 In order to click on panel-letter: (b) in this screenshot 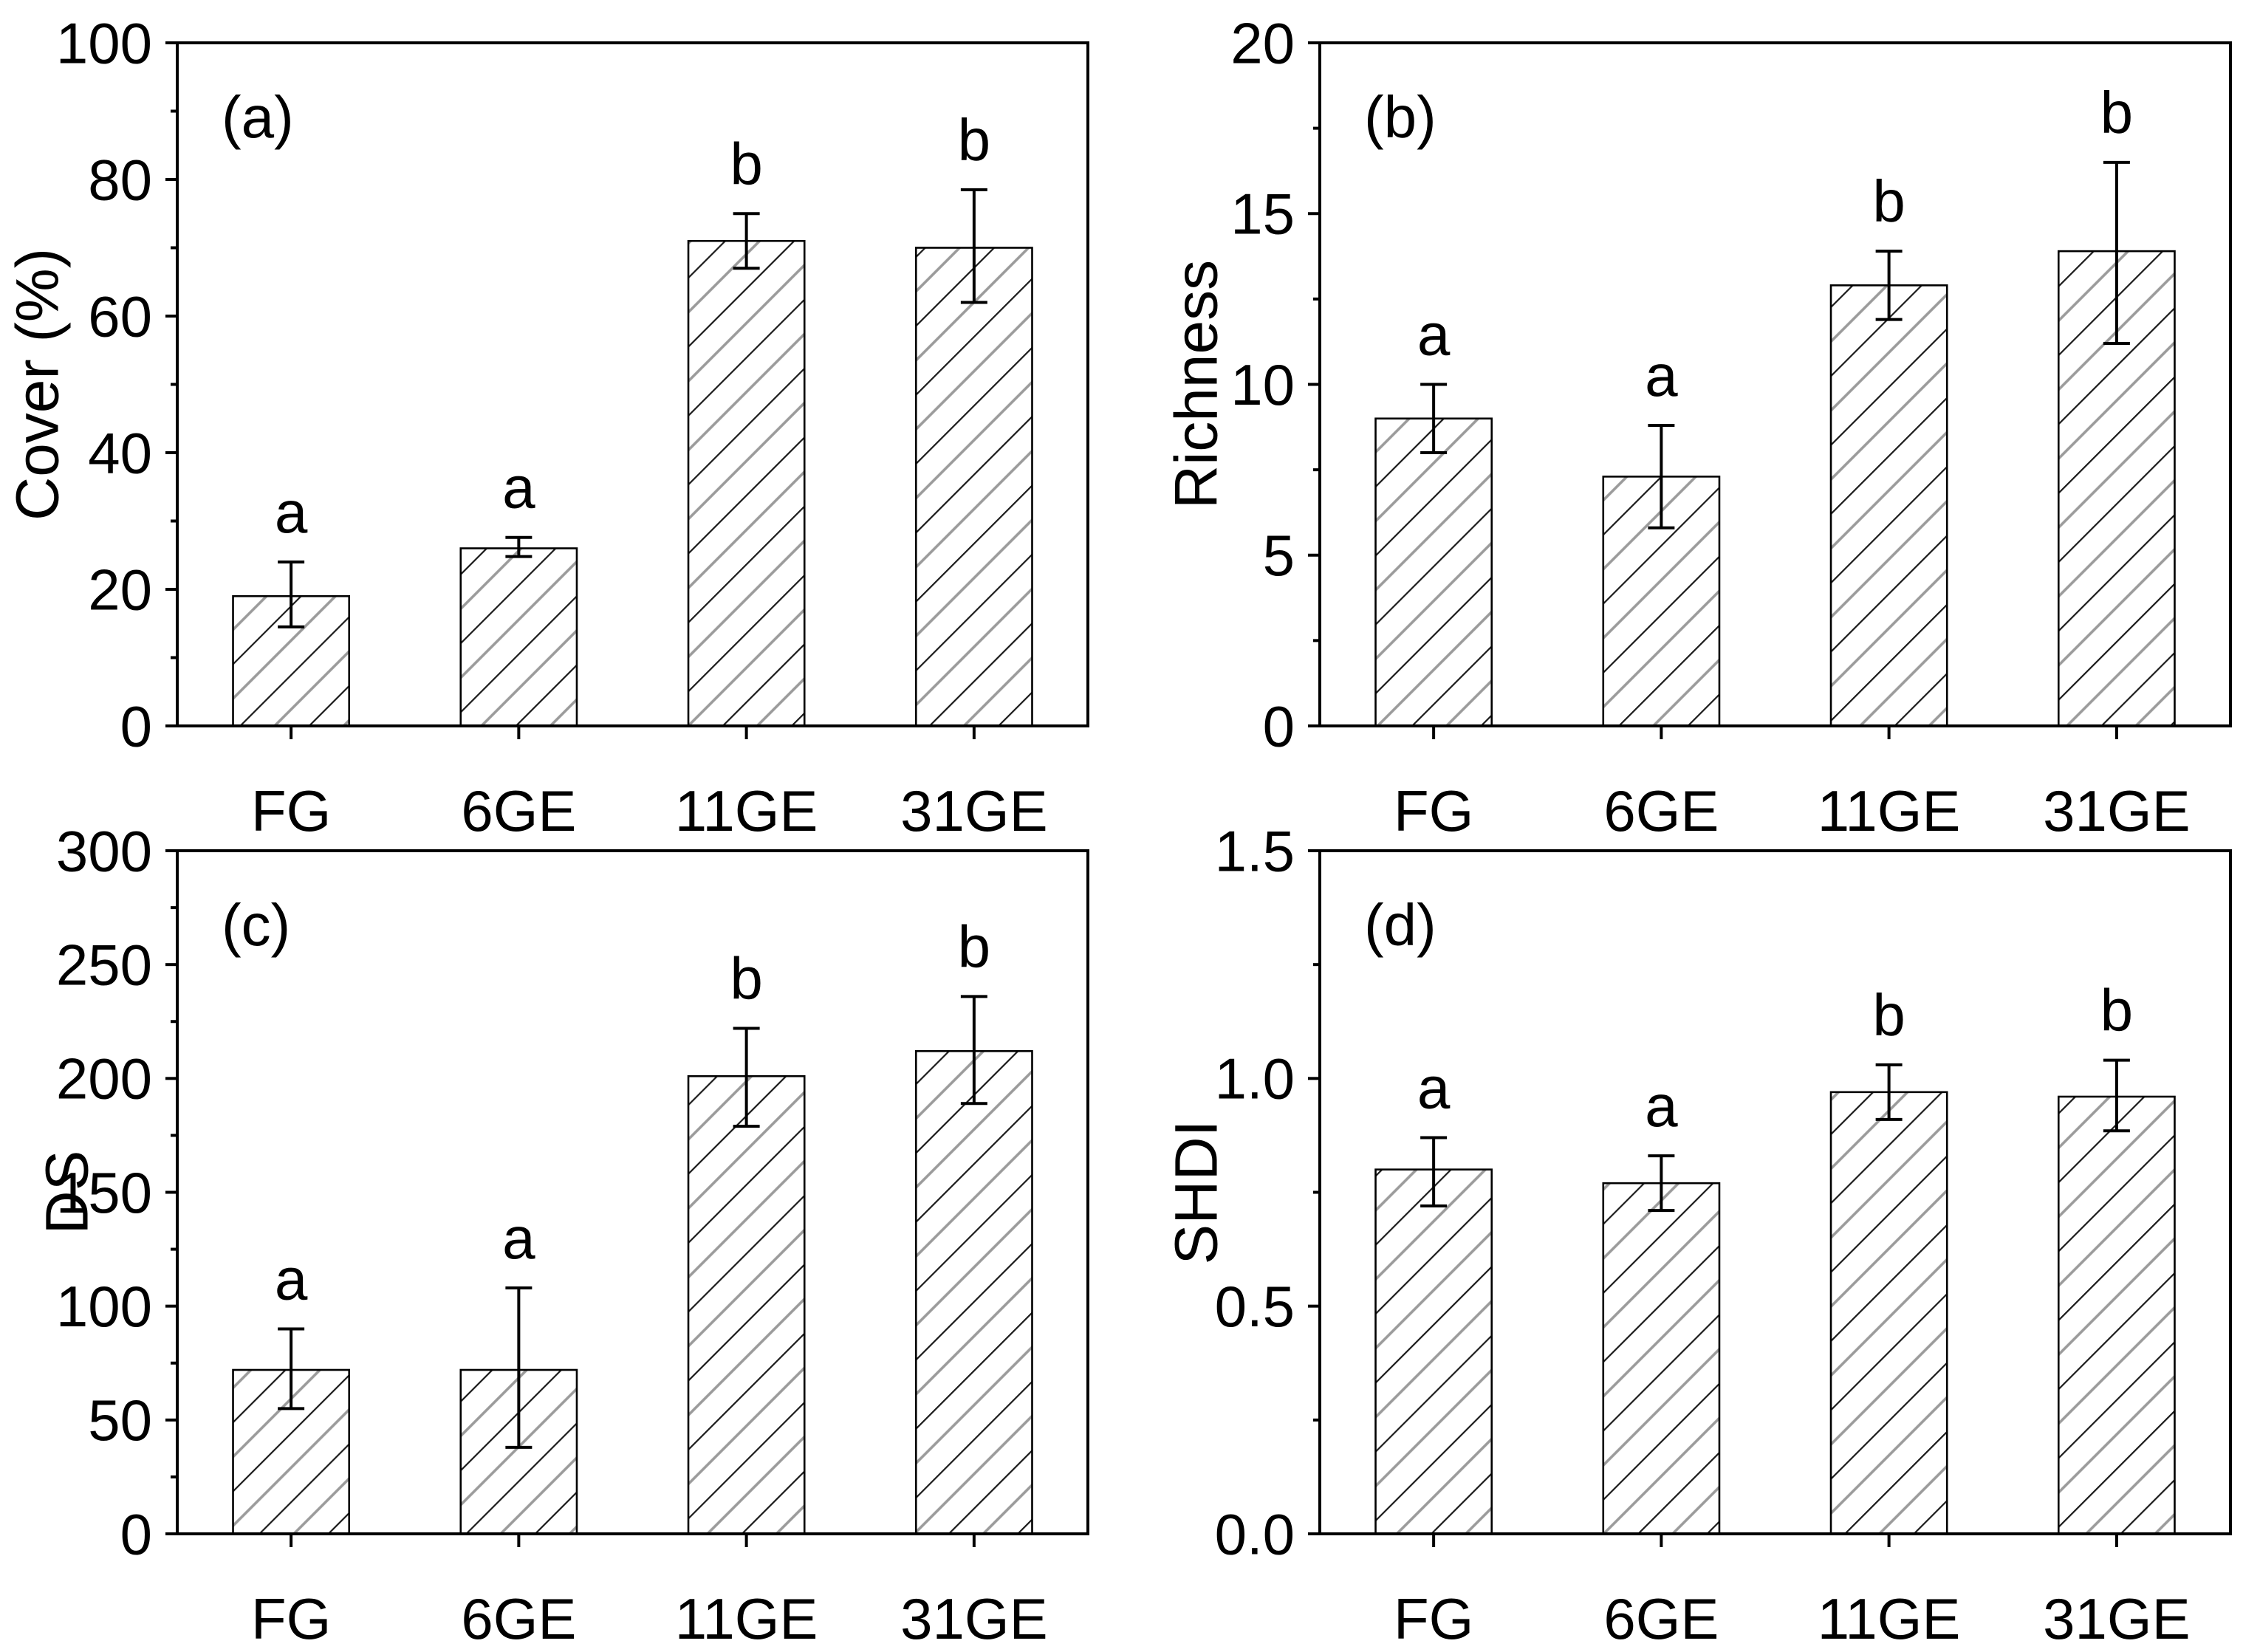, I will do `click(1400, 117)`.